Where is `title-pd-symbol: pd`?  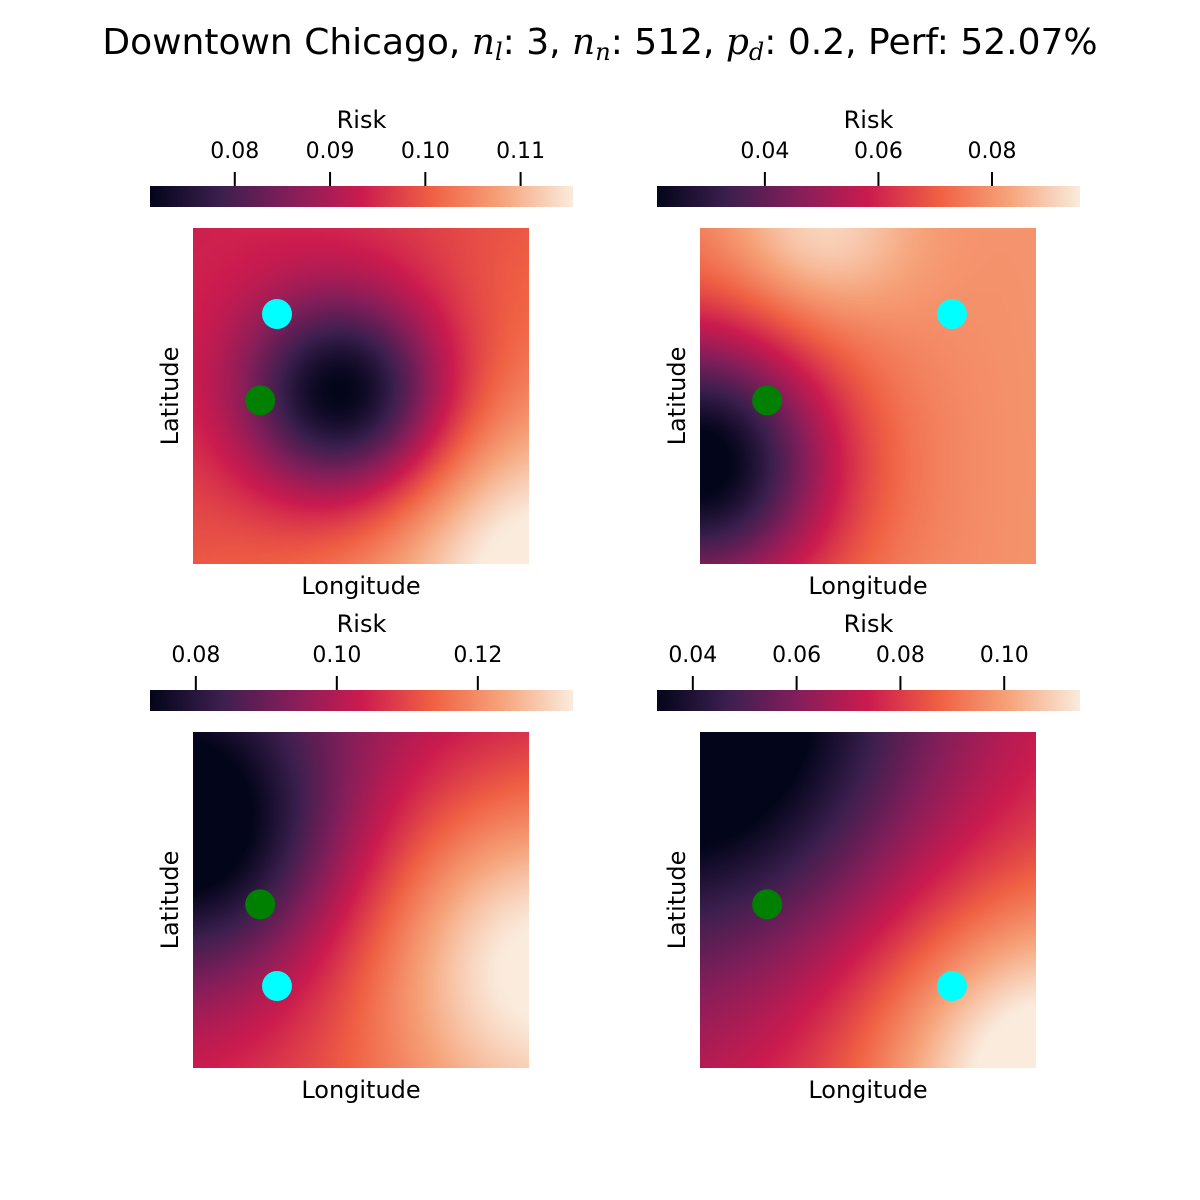
title-pd-symbol: pd is located at coordinates (745, 44).